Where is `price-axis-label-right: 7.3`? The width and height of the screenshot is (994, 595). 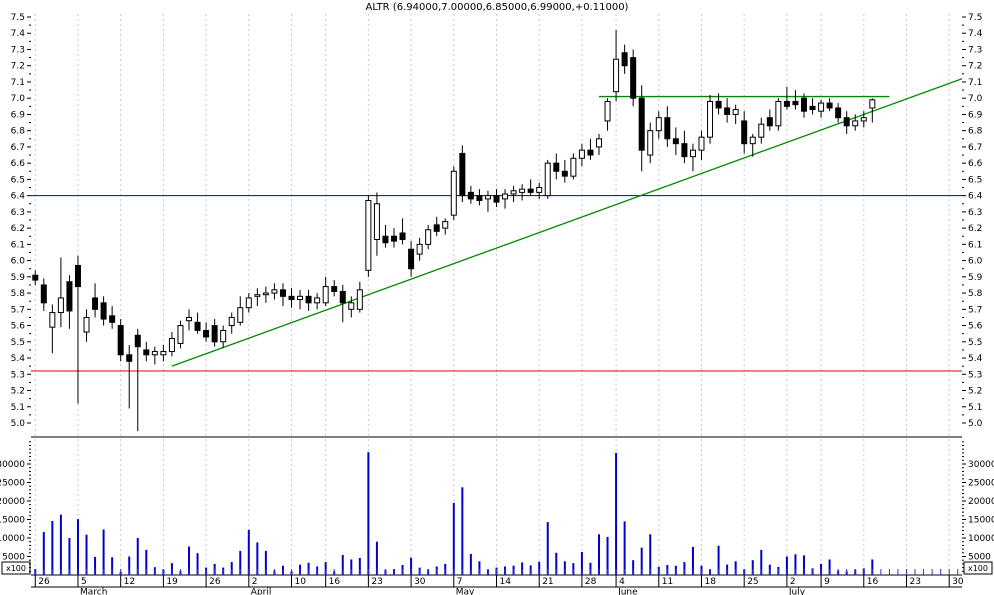 price-axis-label-right: 7.3 is located at coordinates (975, 50).